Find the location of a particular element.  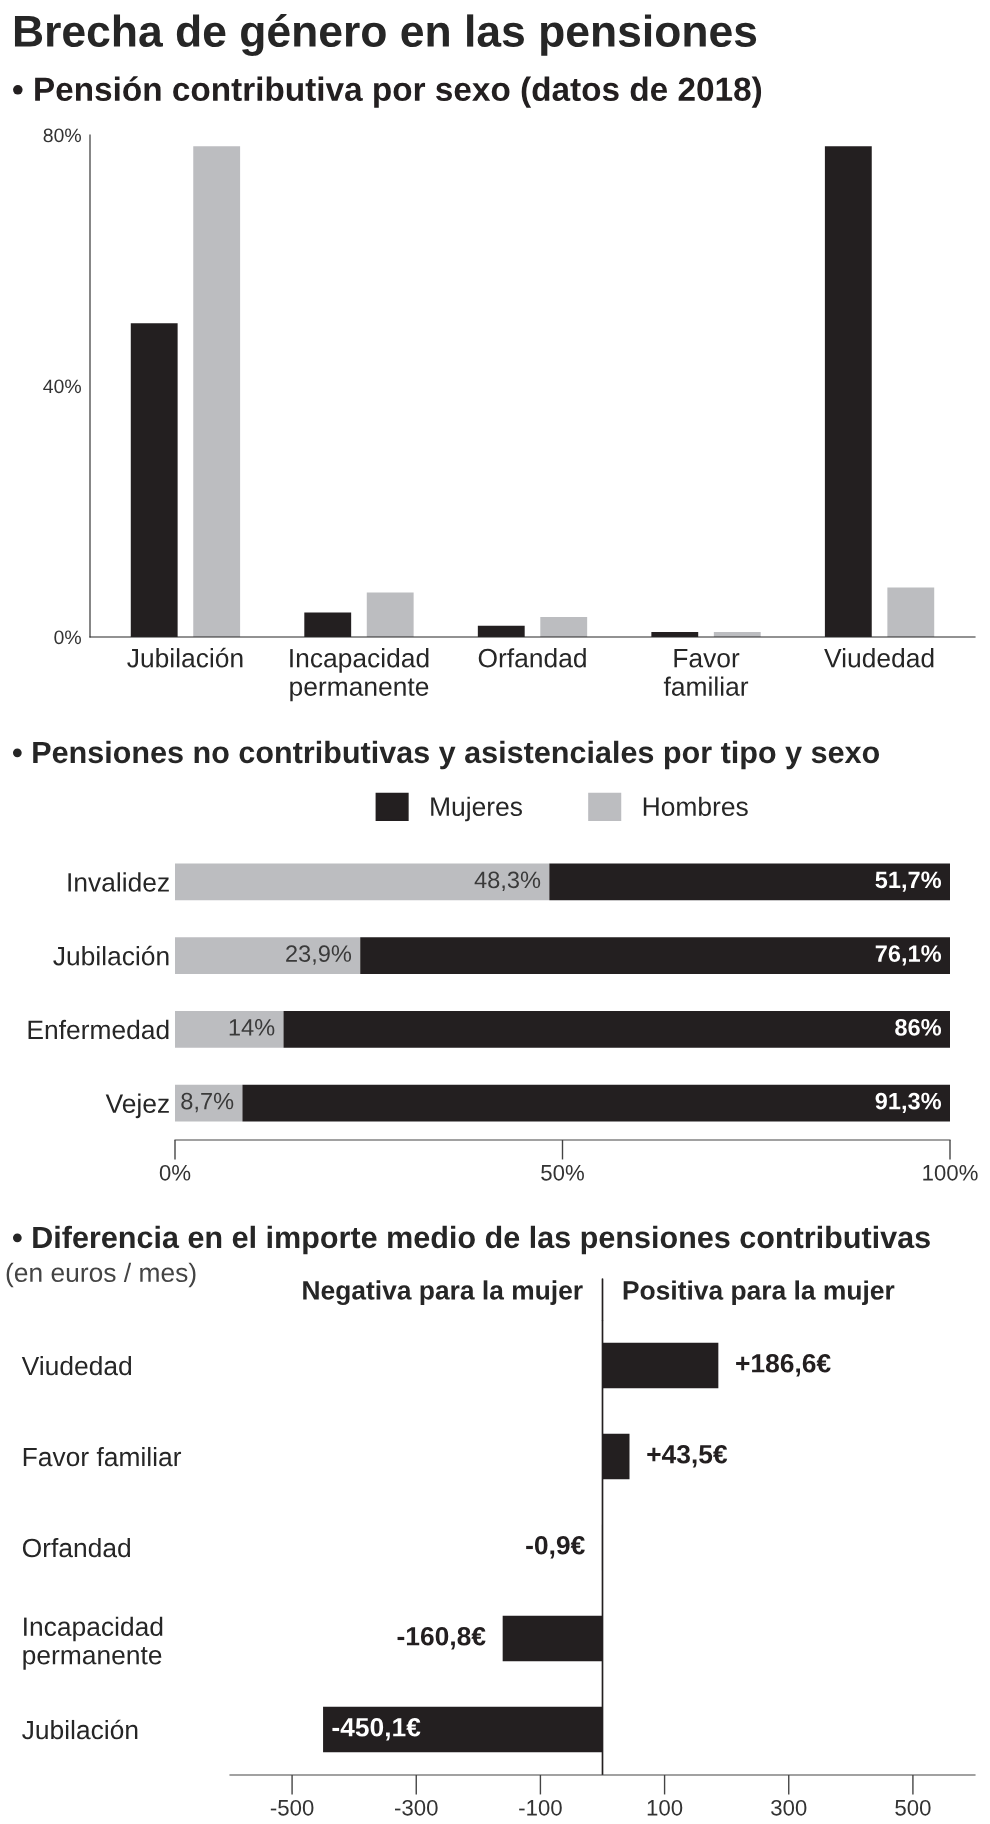

data-label: 76,1% is located at coordinates (908, 955).